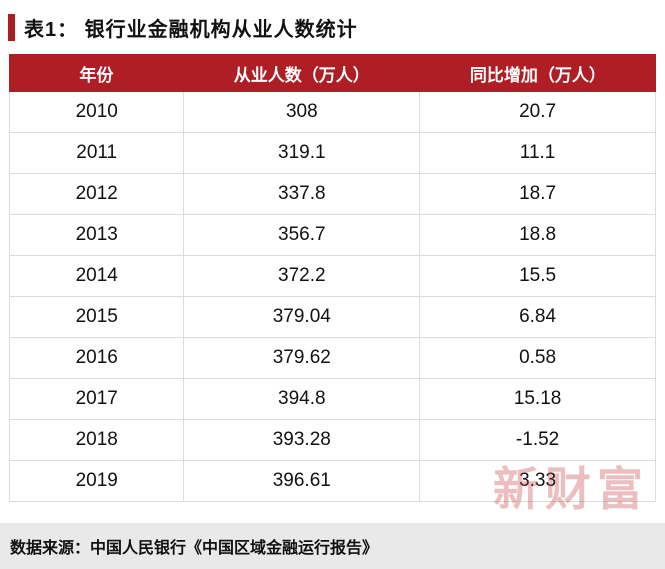 The height and width of the screenshot is (569, 665). I want to click on table-row: 2018 393.28 -1.52, so click(332, 440).